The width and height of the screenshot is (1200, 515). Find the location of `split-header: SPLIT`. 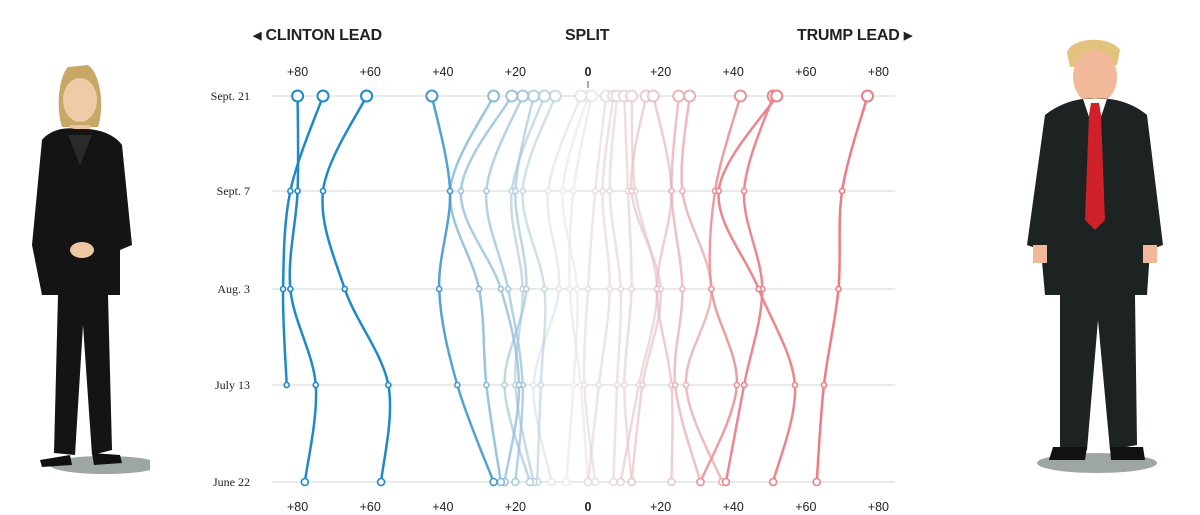

split-header: SPLIT is located at coordinates (587, 35).